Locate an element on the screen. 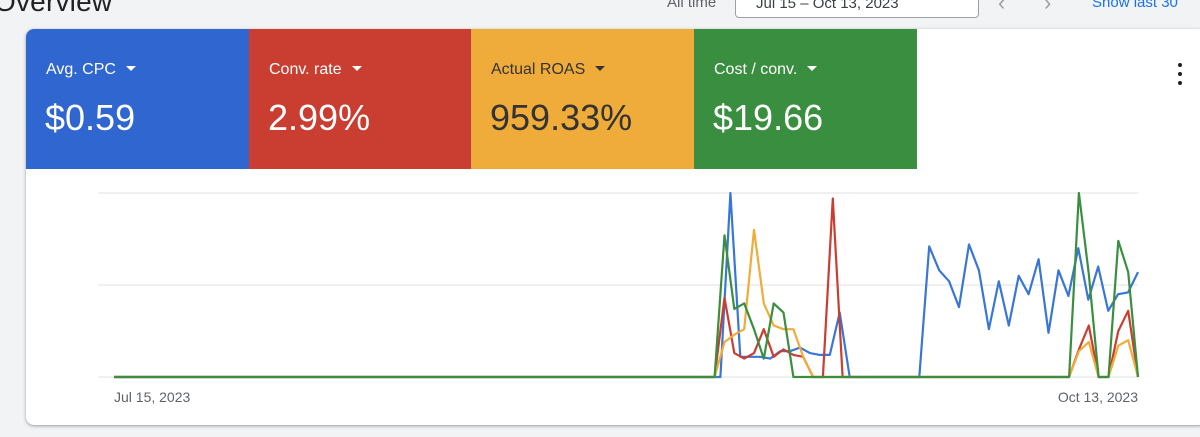 The height and width of the screenshot is (437, 1200). chevron-right-icon: › is located at coordinates (1048, 7).